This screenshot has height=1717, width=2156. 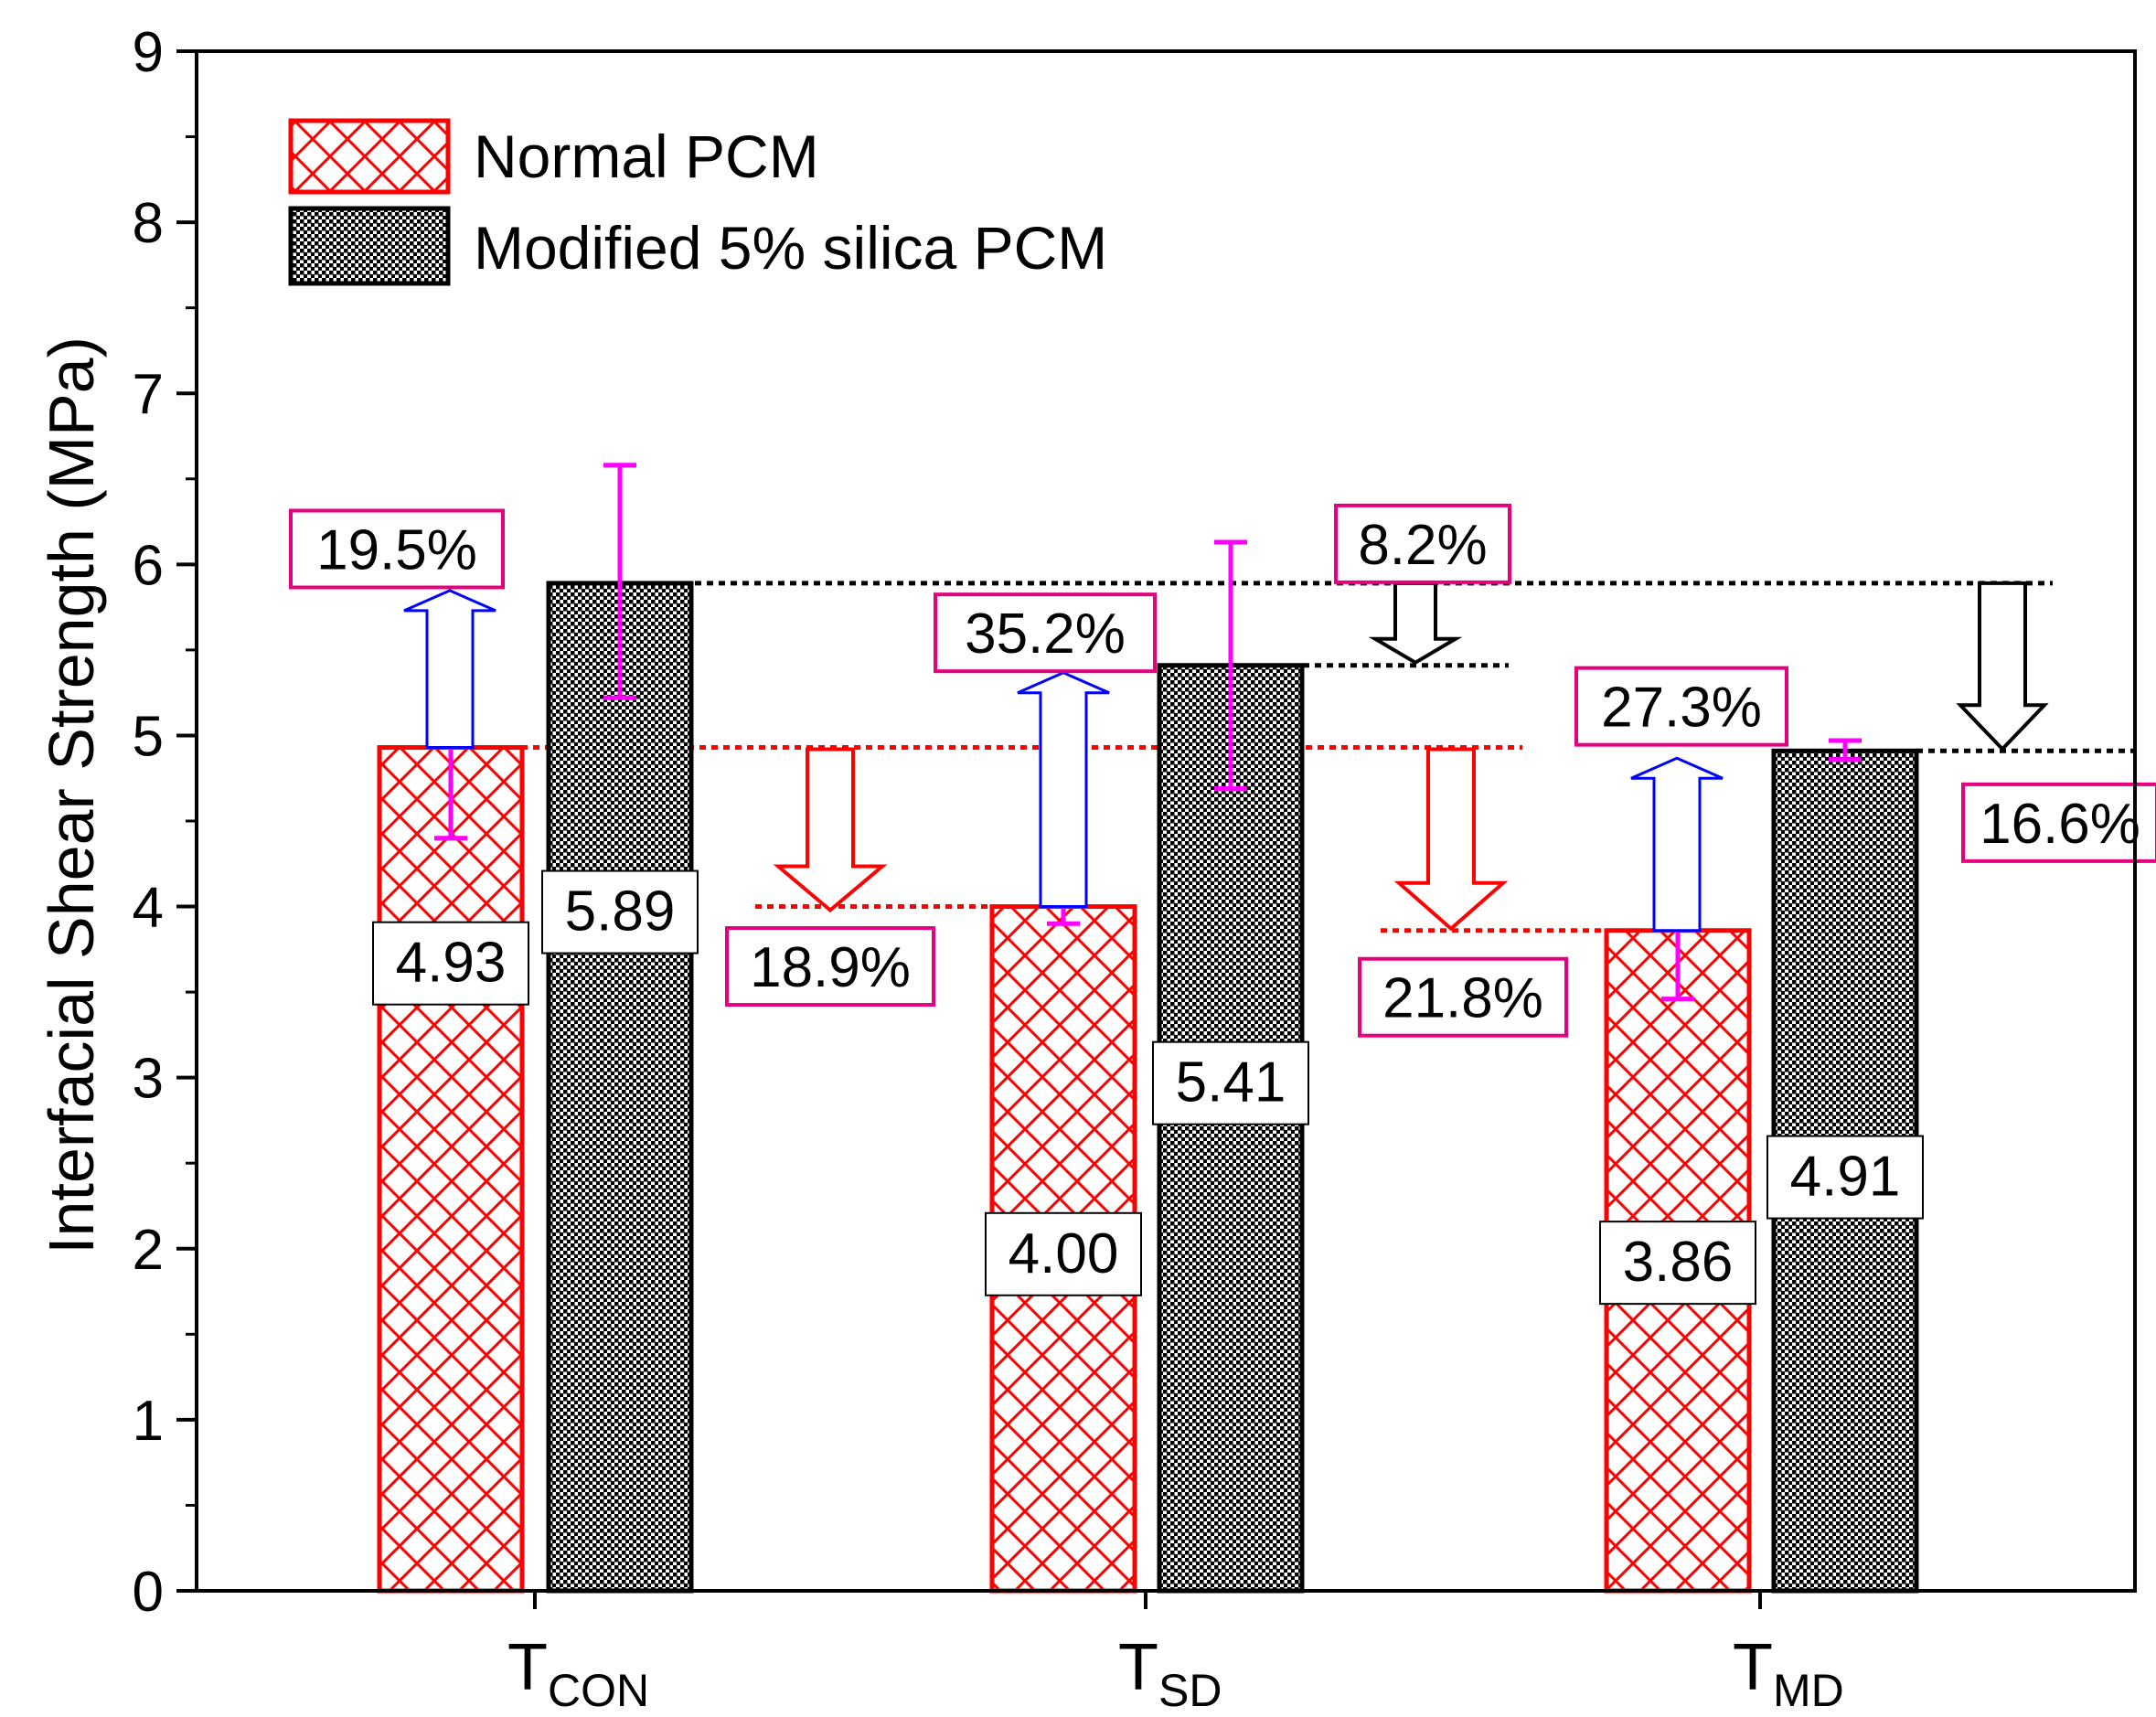 What do you see at coordinates (790, 248) in the screenshot?
I see `legend-label-modified-pcm: Modified 5% silica PCM` at bounding box center [790, 248].